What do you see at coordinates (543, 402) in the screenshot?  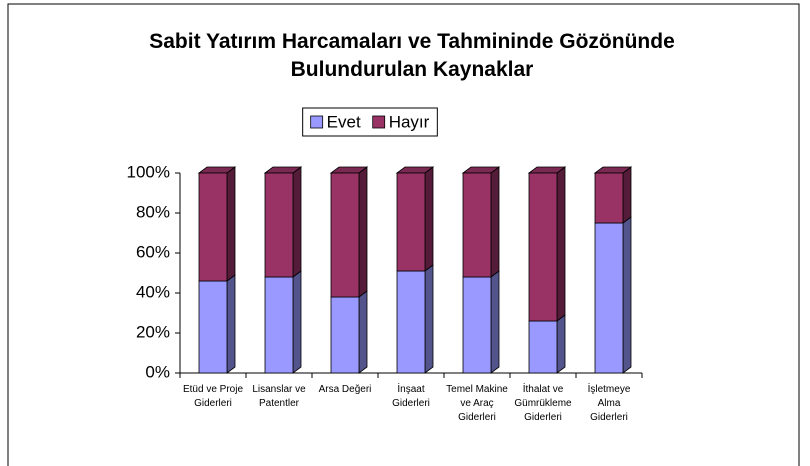 I see `x-tick-label: İthalat ve Gümrükleme Giderleri` at bounding box center [543, 402].